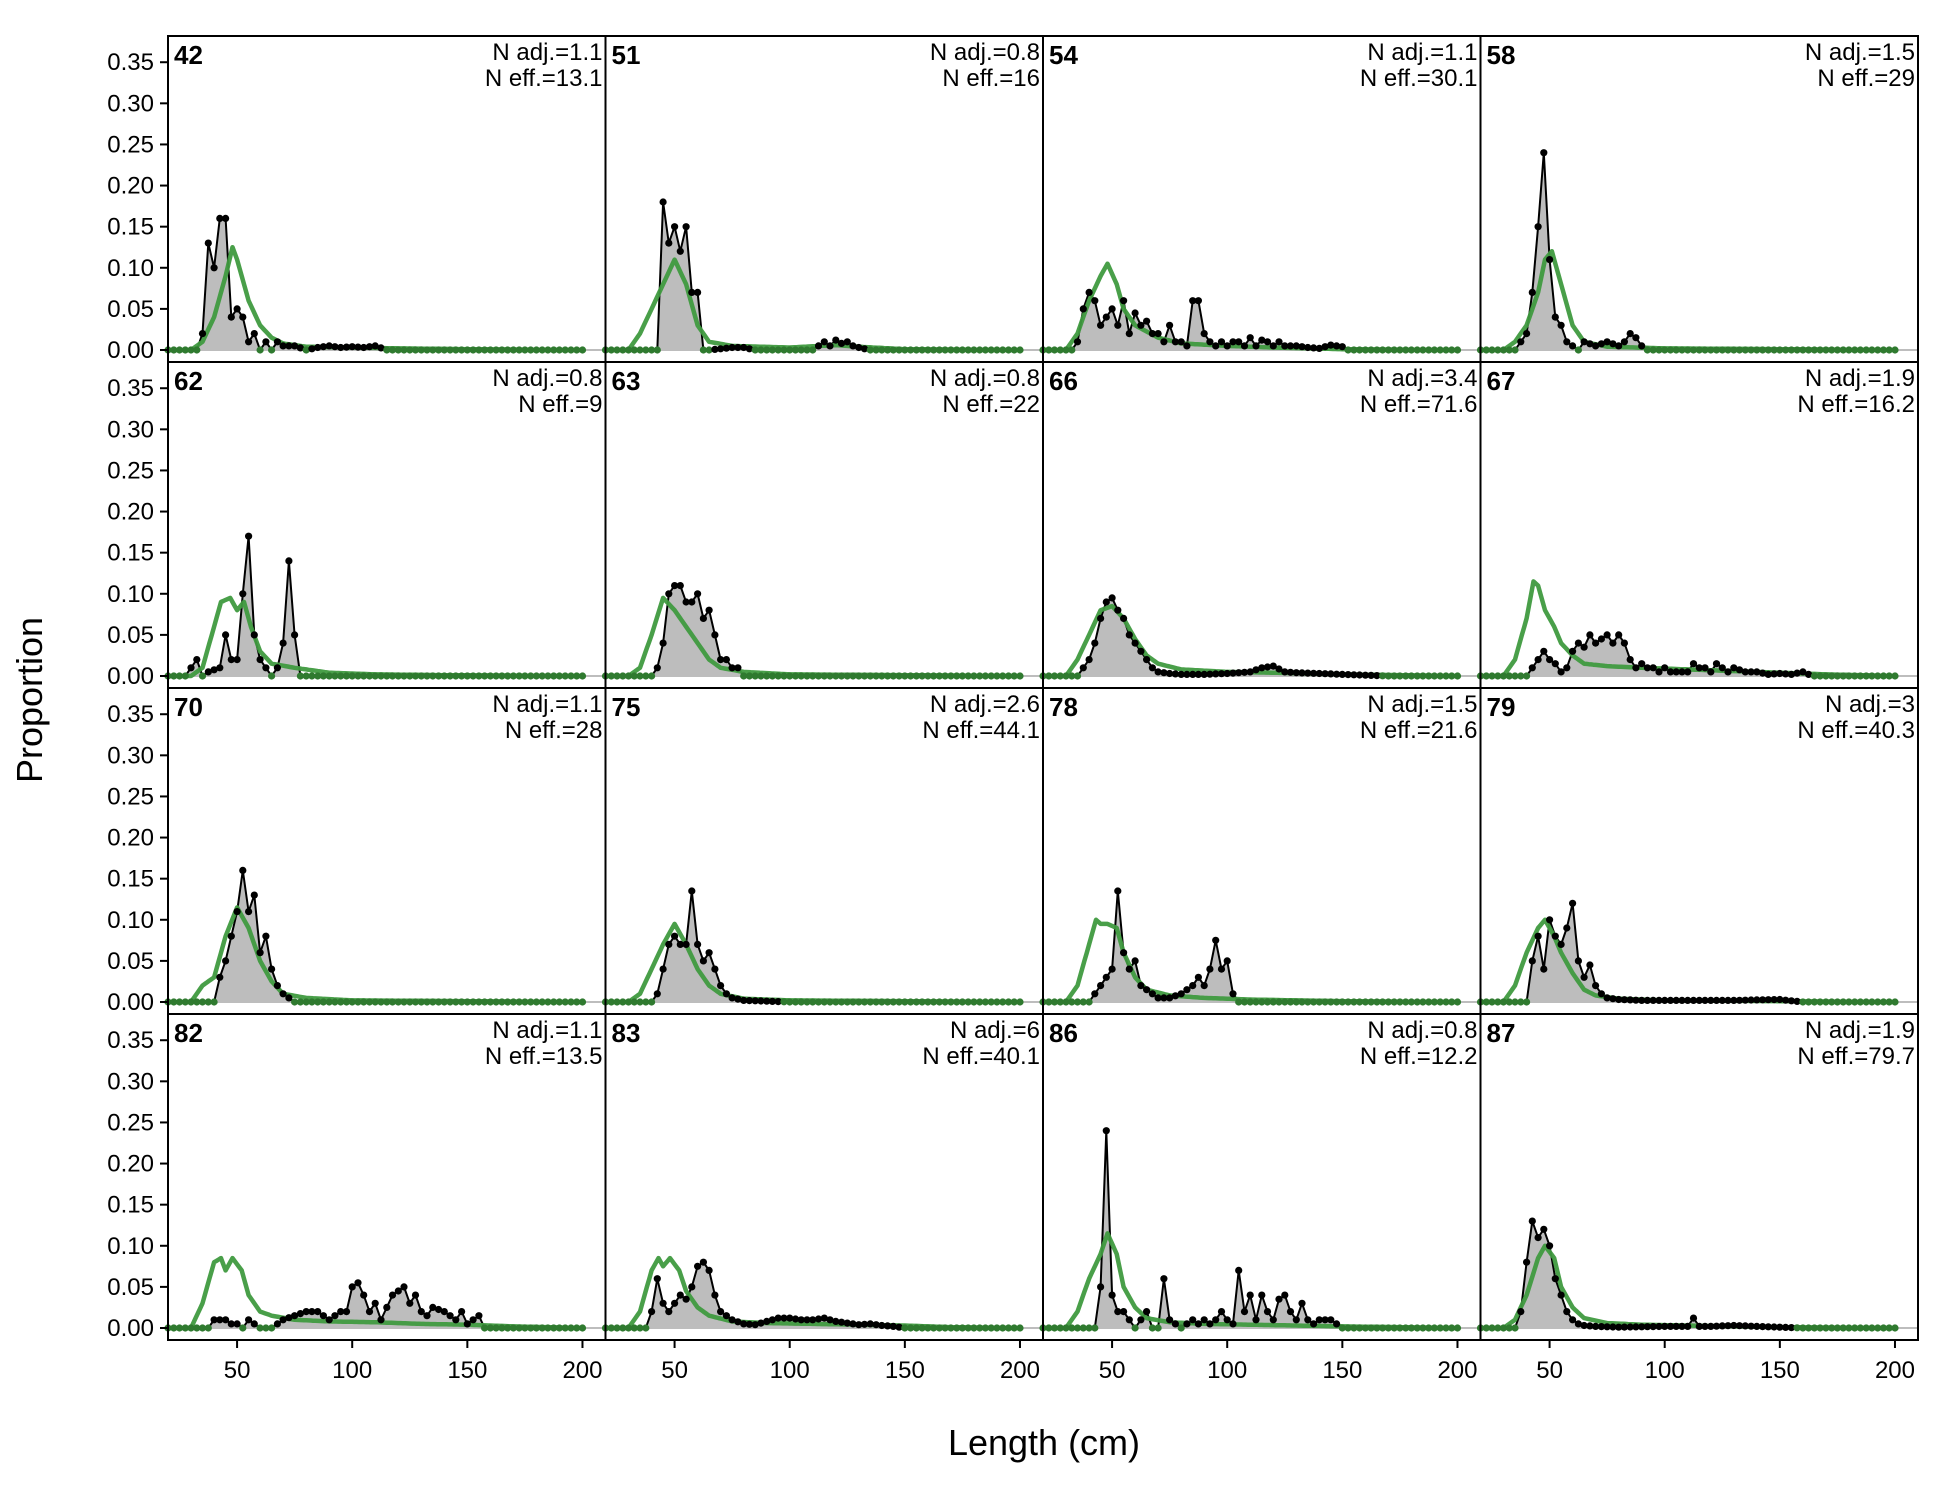 This screenshot has height=1500, width=1950. Describe the element at coordinates (1501, 707) in the screenshot. I see `panel-year-label: 79` at that location.